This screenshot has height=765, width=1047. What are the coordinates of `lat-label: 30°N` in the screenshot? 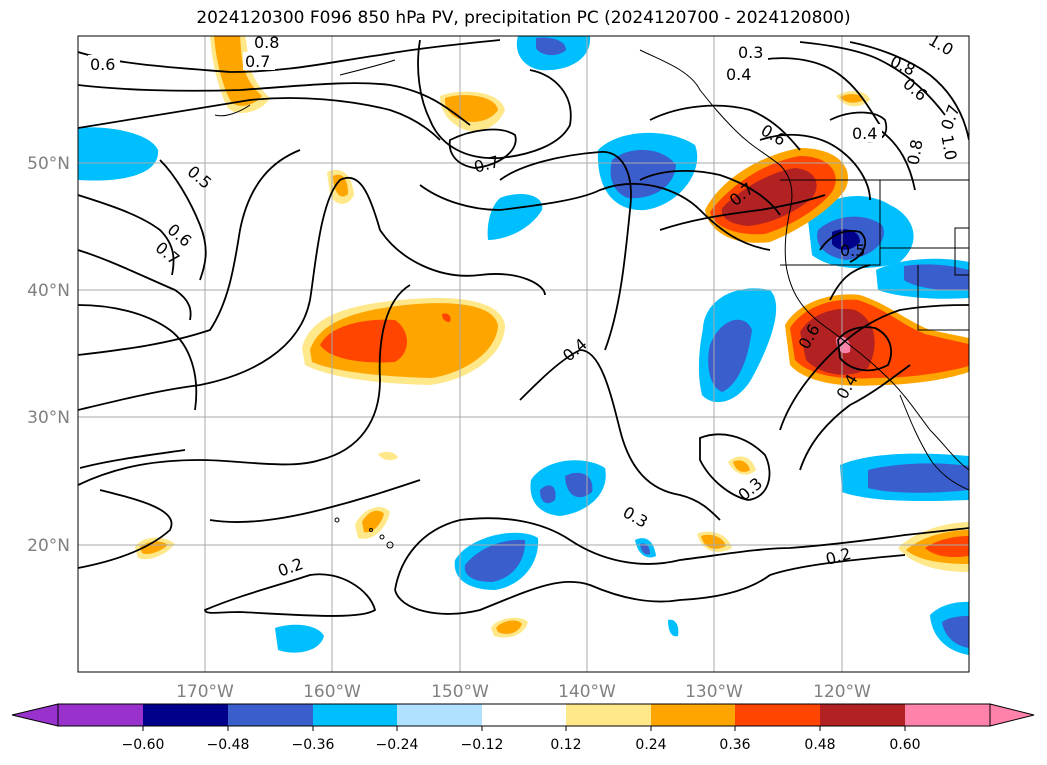 It's located at (48, 418).